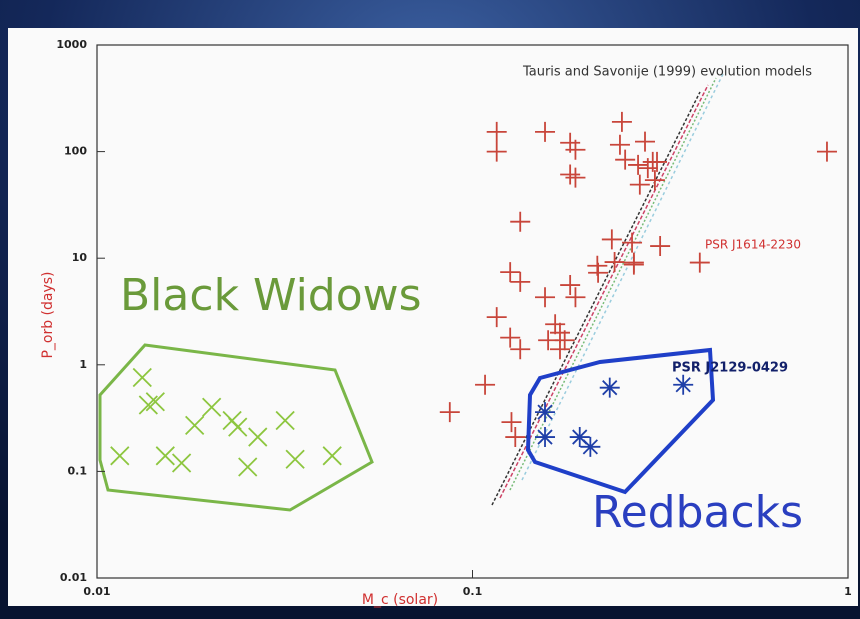 The width and height of the screenshot is (860, 619). I want to click on y-tick-label: 10, so click(80, 257).